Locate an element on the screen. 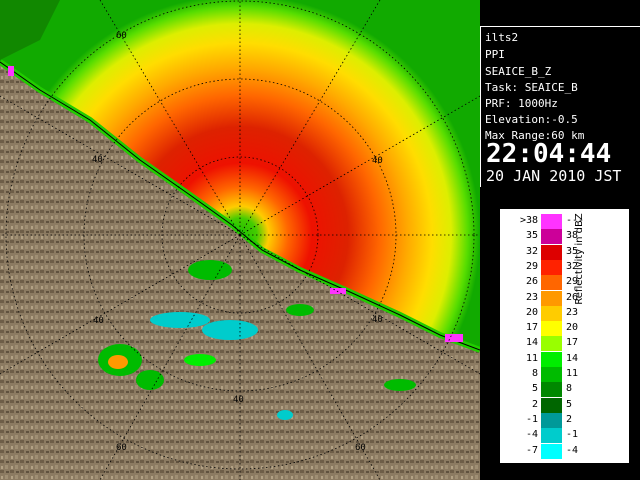  legend-upper-bound: 35 is located at coordinates (572, 251).